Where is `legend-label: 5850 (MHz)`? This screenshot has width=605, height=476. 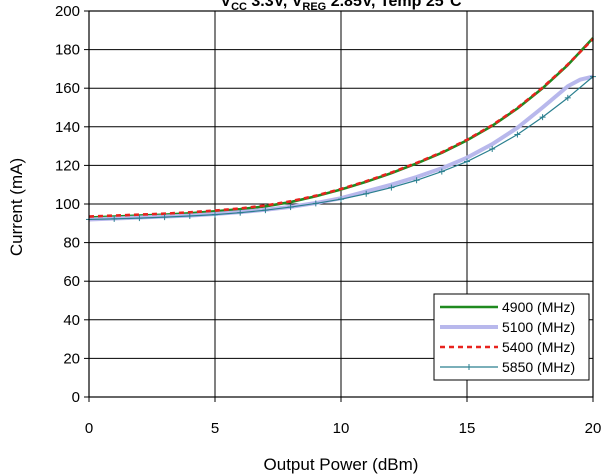 legend-label: 5850 (MHz) is located at coordinates (538, 367).